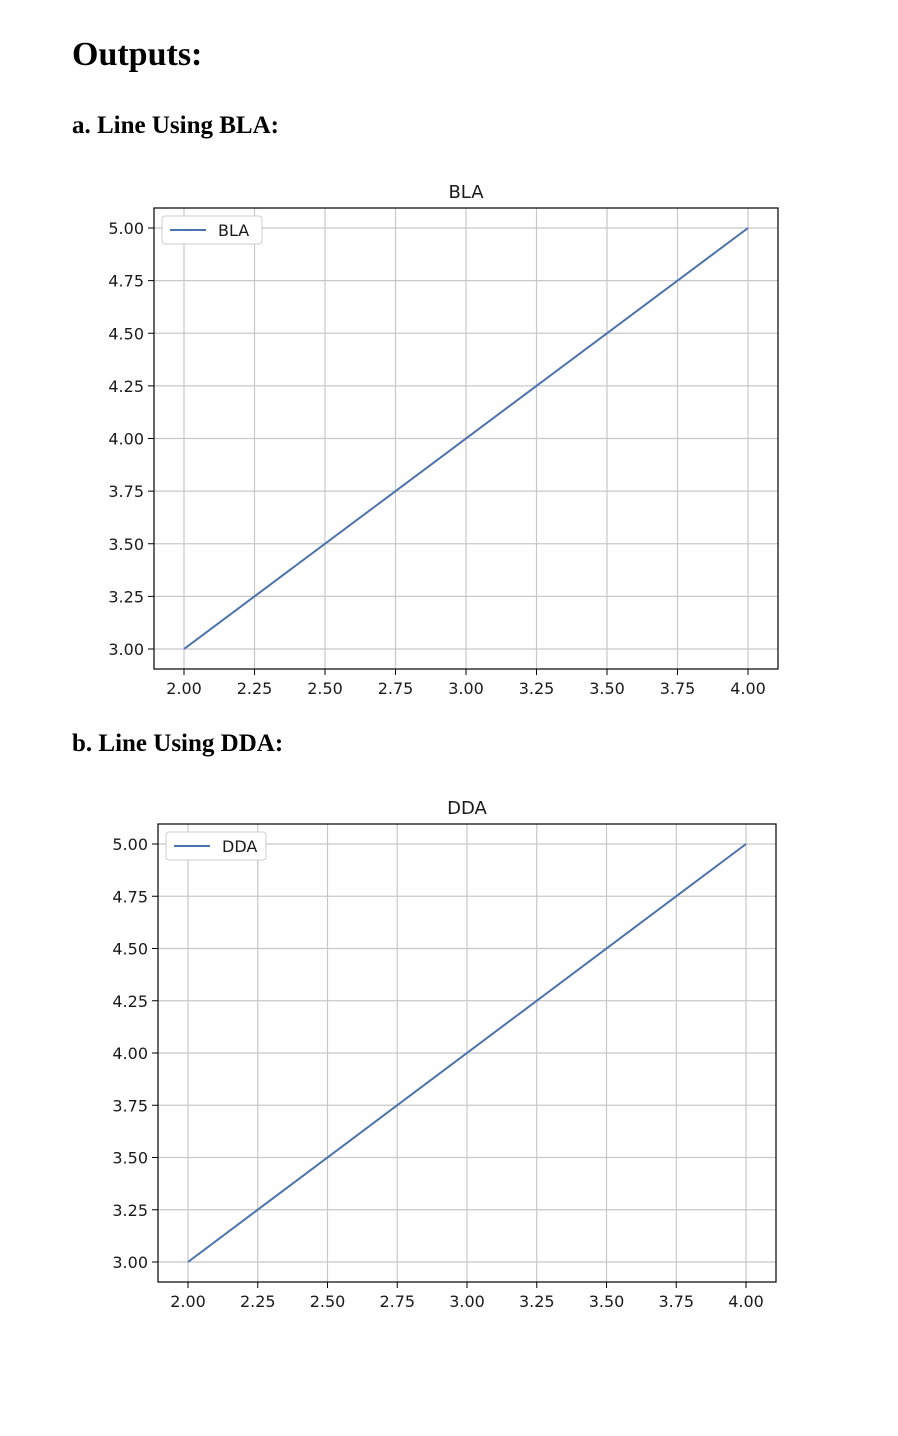 Image resolution: width=898 pixels, height=1436 pixels. I want to click on section-heading-dda: b. Line Using DDA:, so click(178, 743).